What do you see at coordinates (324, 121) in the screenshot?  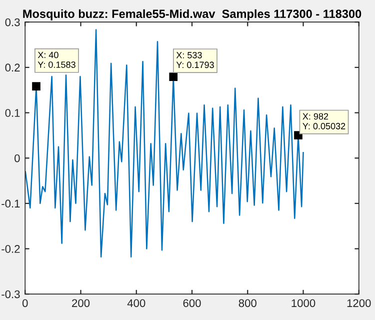 I see `annotation: X: 982 Y: 0.05032` at bounding box center [324, 121].